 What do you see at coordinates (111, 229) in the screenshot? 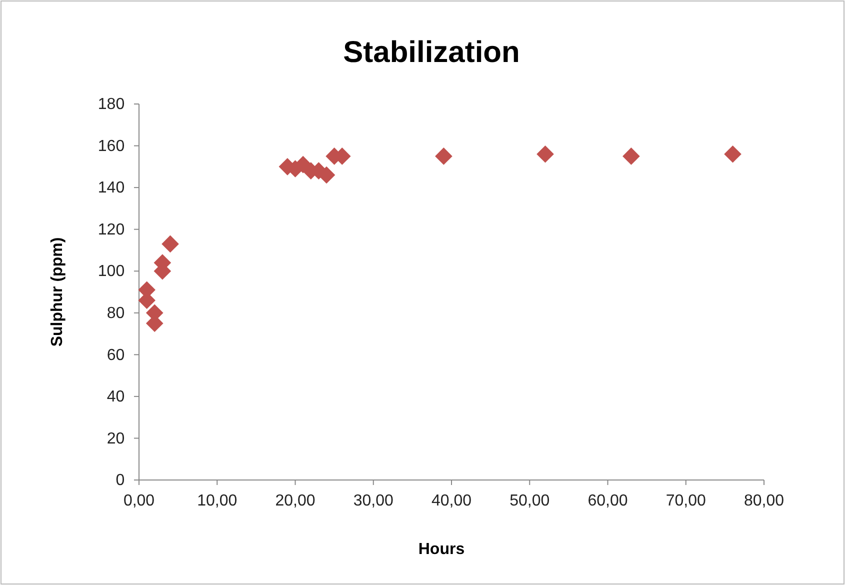
I see `y-tick-label: 120` at bounding box center [111, 229].